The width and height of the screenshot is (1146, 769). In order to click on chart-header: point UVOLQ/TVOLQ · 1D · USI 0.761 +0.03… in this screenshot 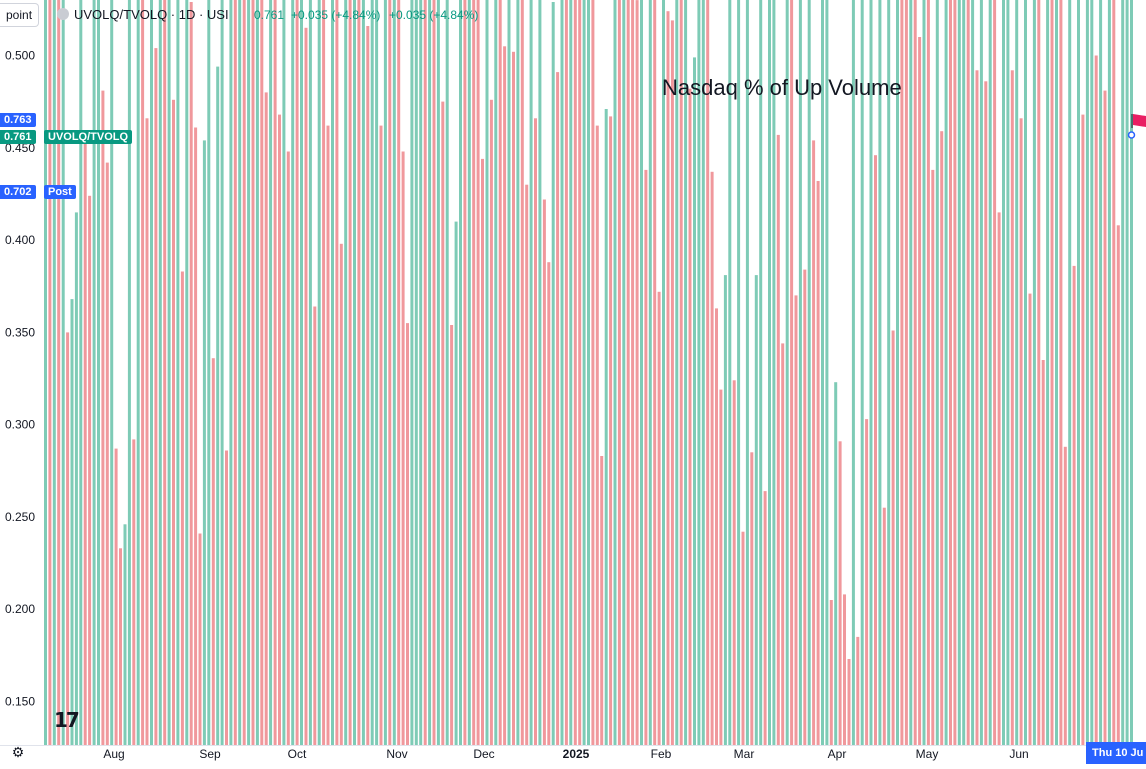, I will do `click(573, 14)`.